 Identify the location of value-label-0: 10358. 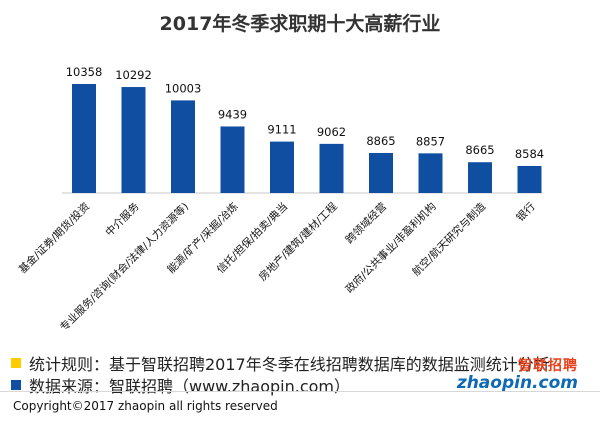
(84, 72).